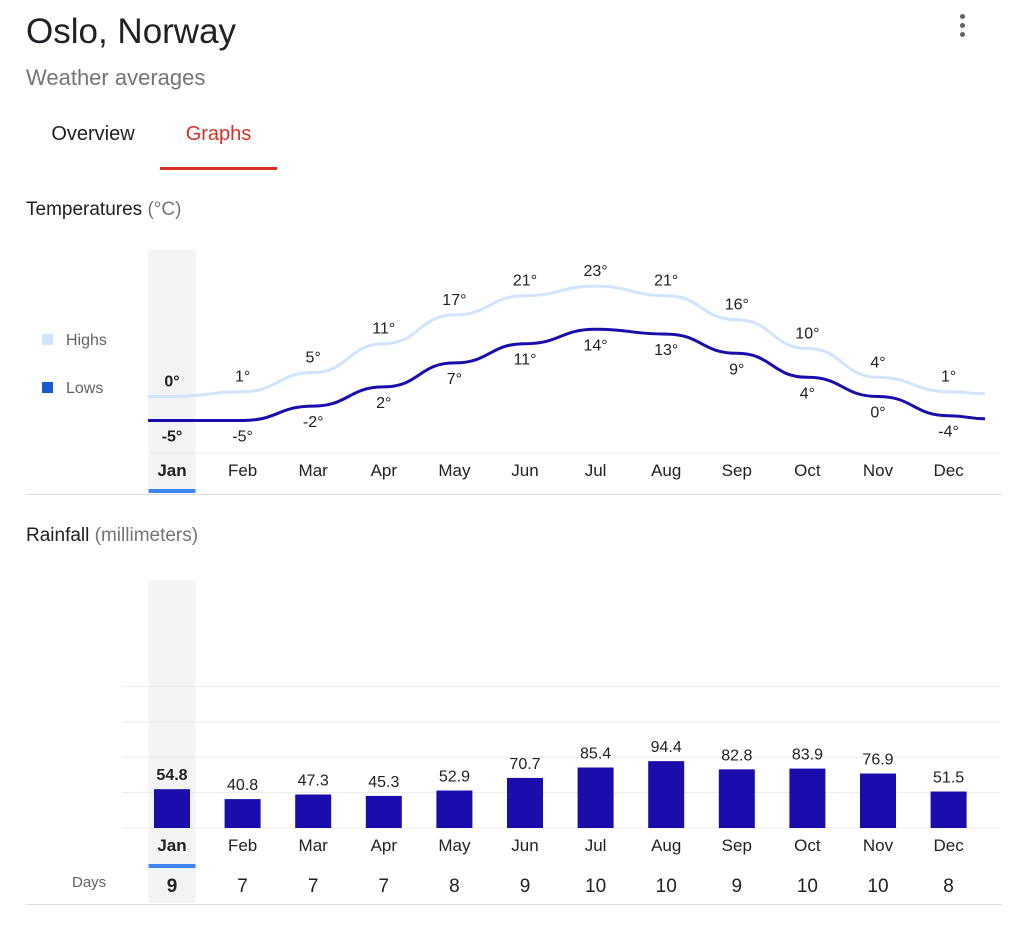 Image resolution: width=1024 pixels, height=928 pixels. What do you see at coordinates (171, 382) in the screenshot?
I see `highs-data-label: 0°` at bounding box center [171, 382].